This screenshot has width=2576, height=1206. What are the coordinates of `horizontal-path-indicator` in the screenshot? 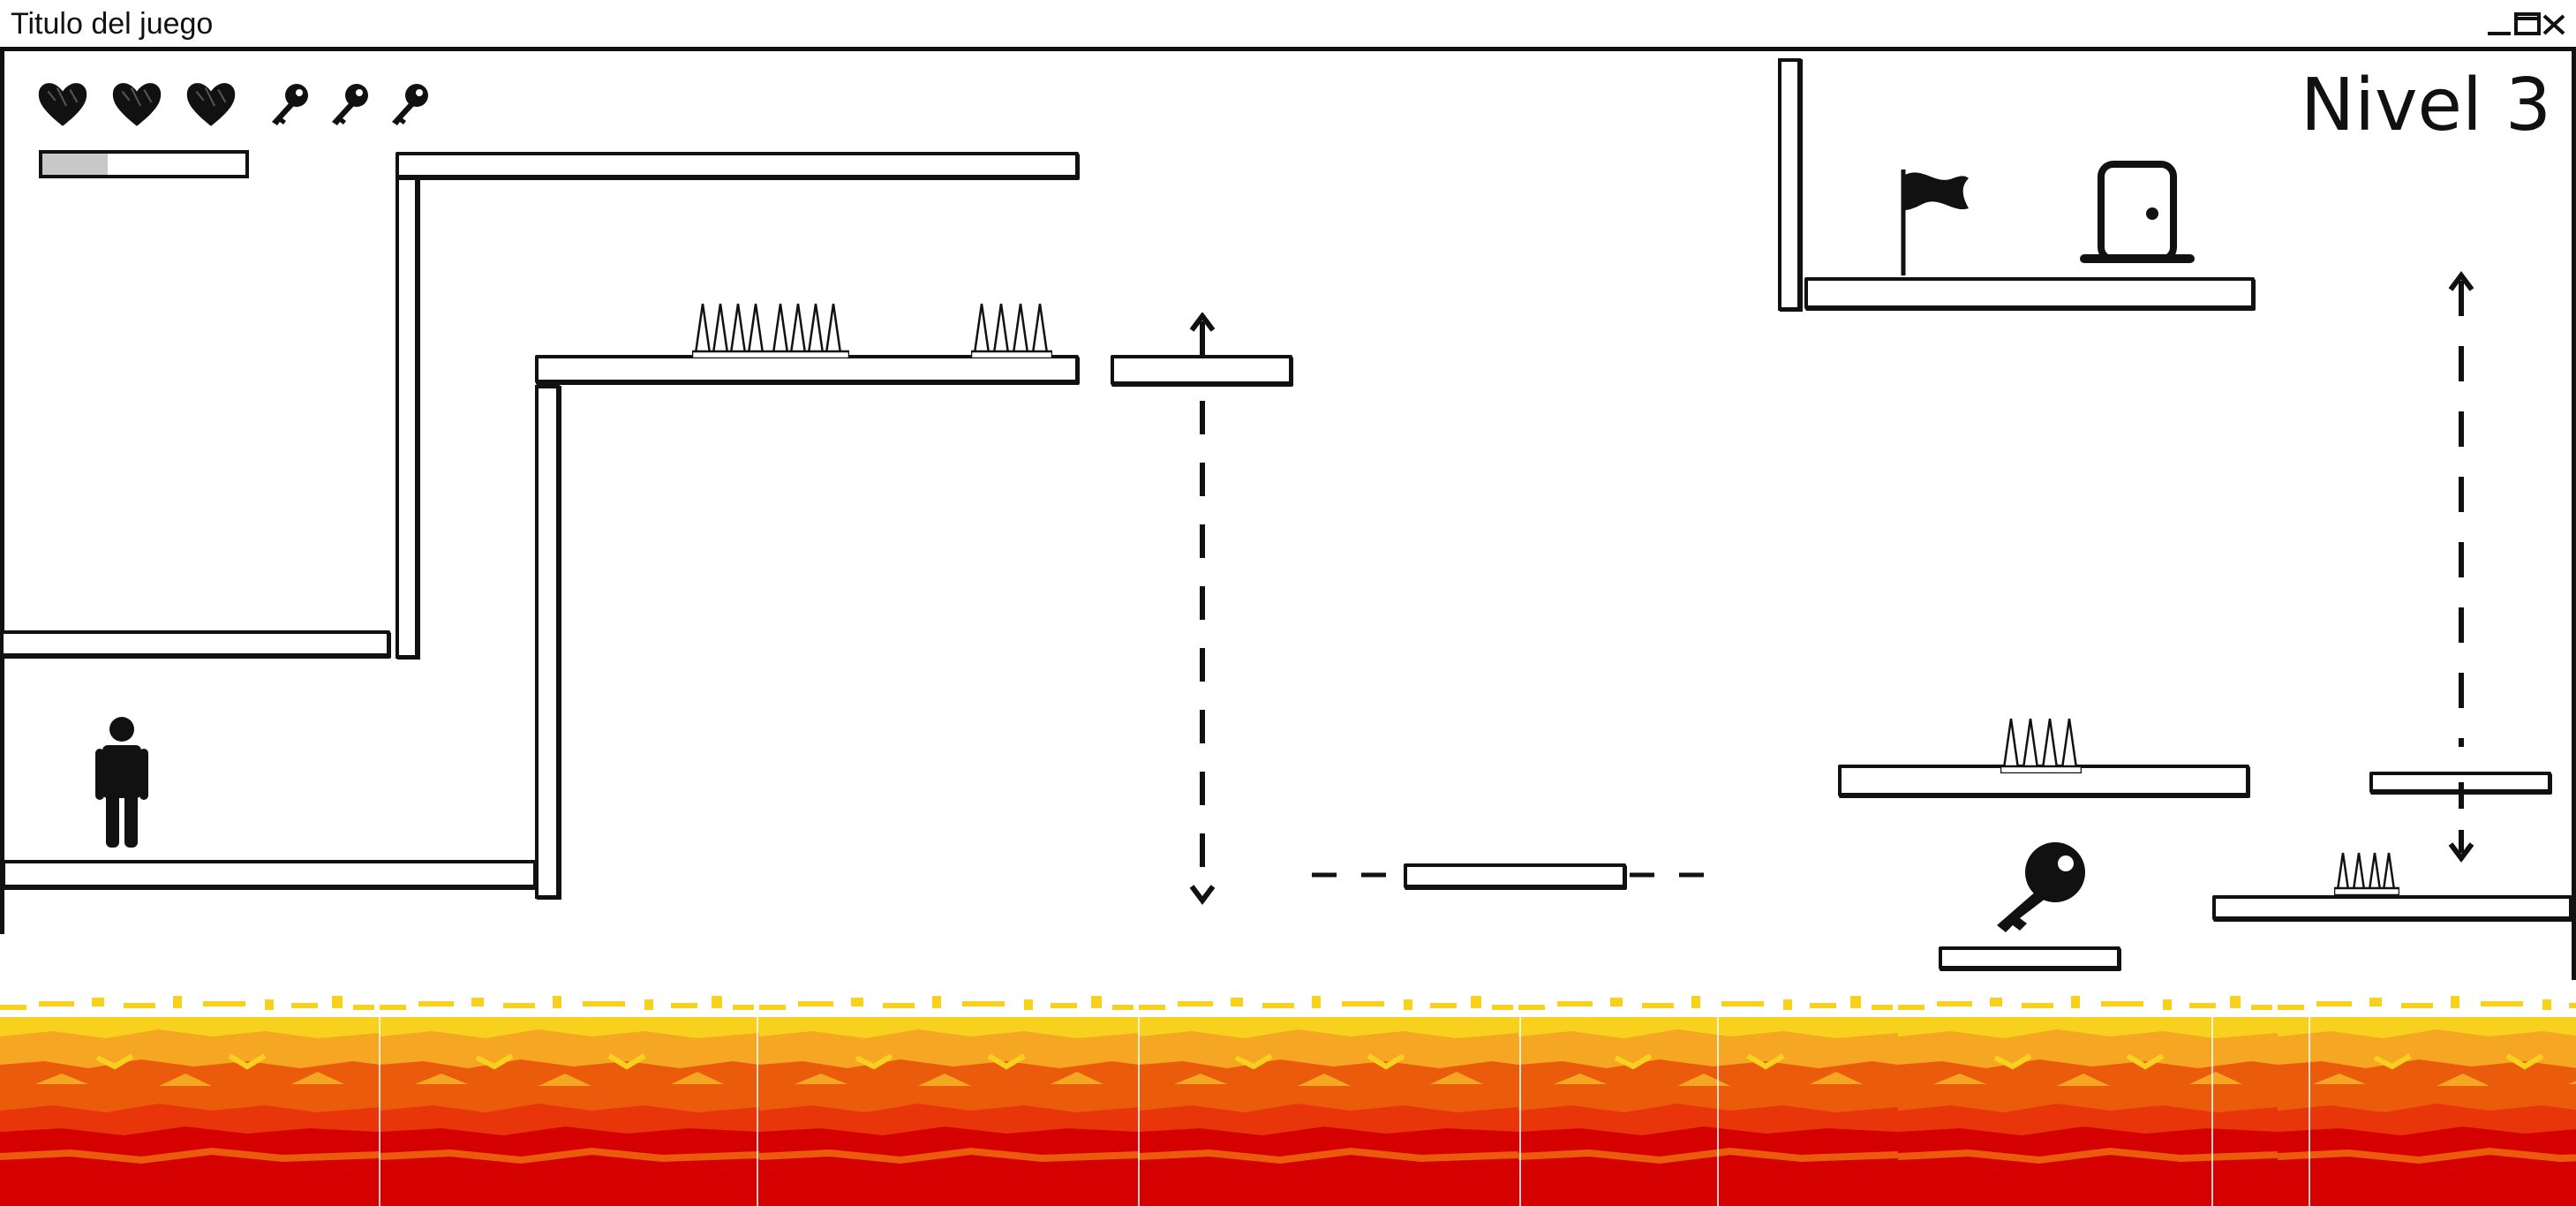 It's located at (1515, 875).